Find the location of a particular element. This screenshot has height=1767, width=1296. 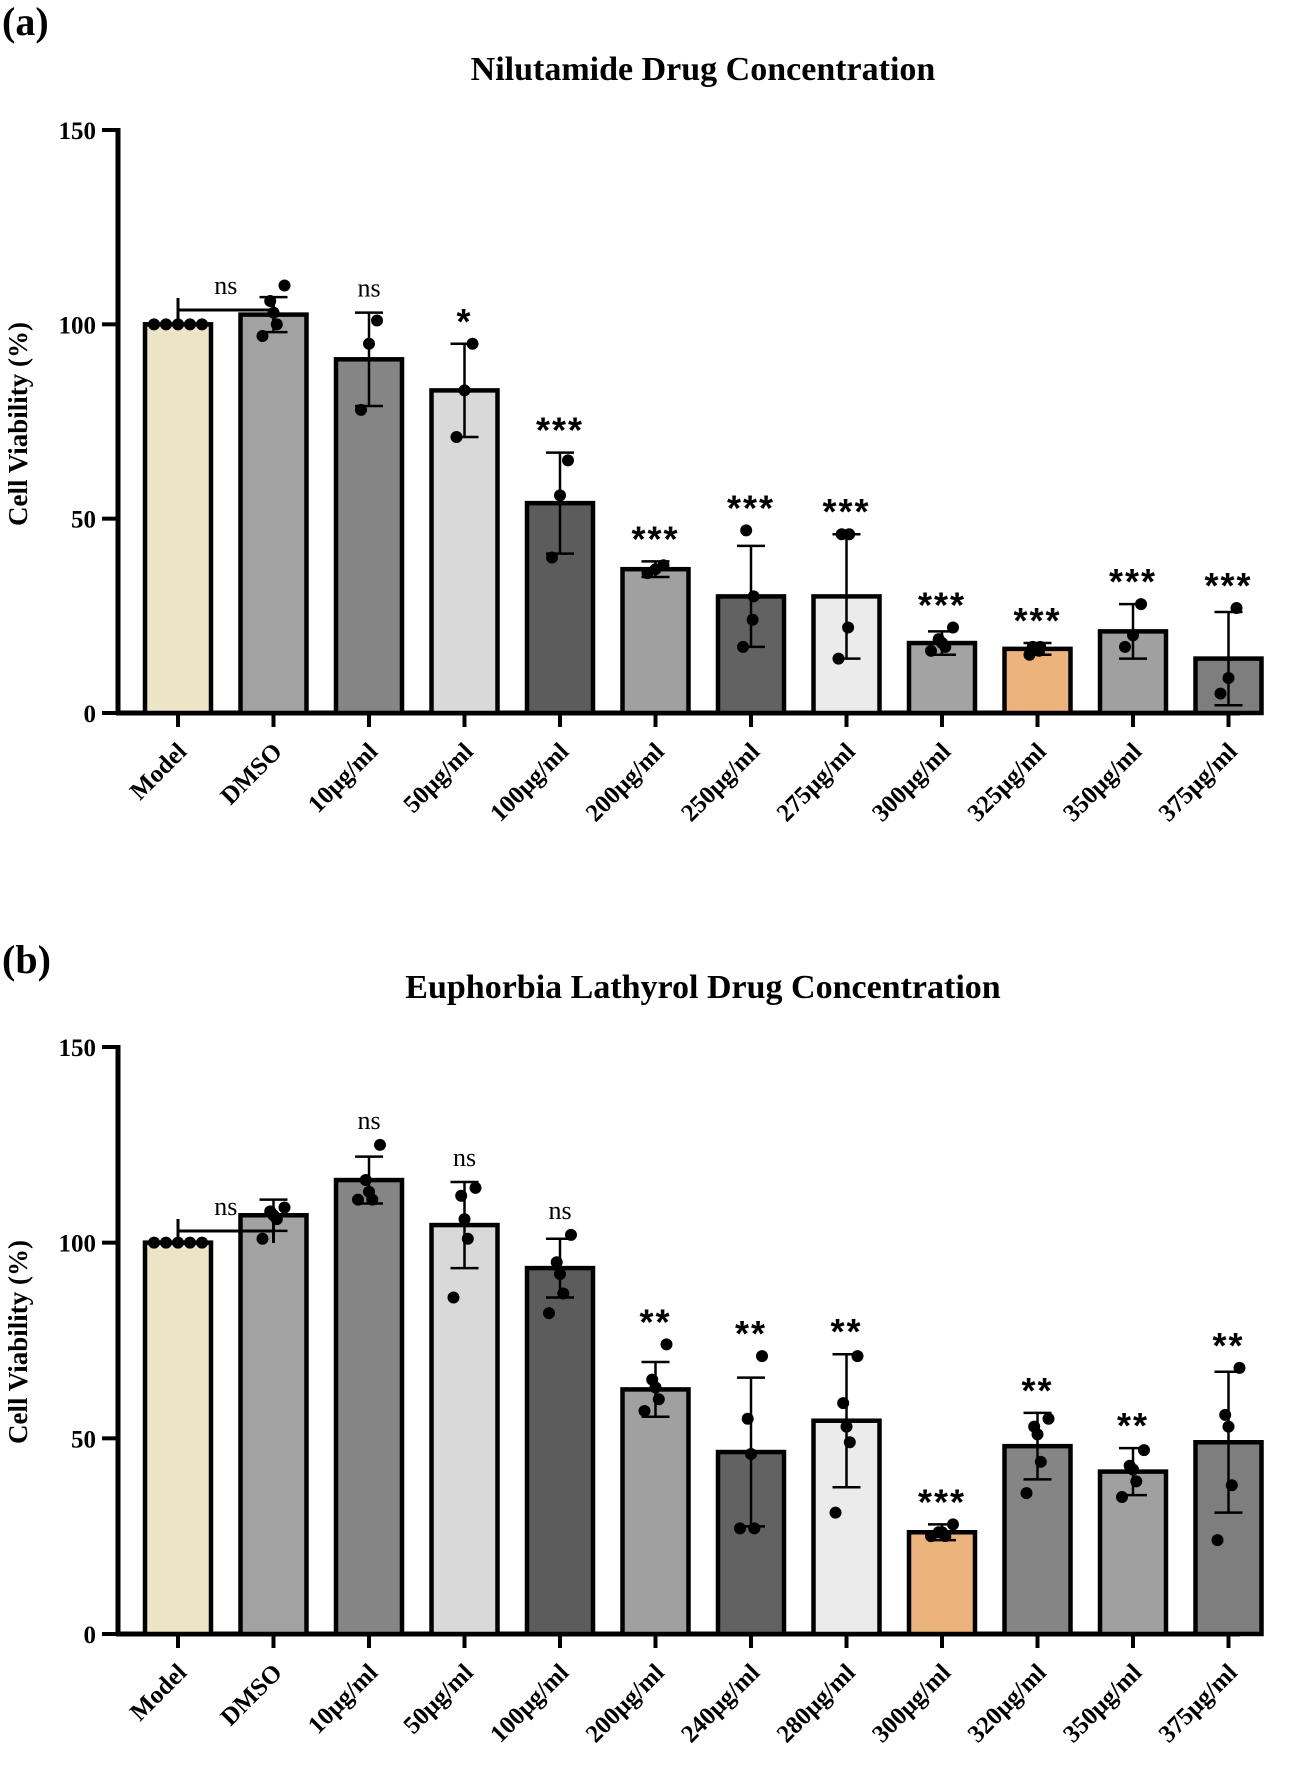

chart-title-a: Nilutamide Drug Concentration is located at coordinates (703, 69).